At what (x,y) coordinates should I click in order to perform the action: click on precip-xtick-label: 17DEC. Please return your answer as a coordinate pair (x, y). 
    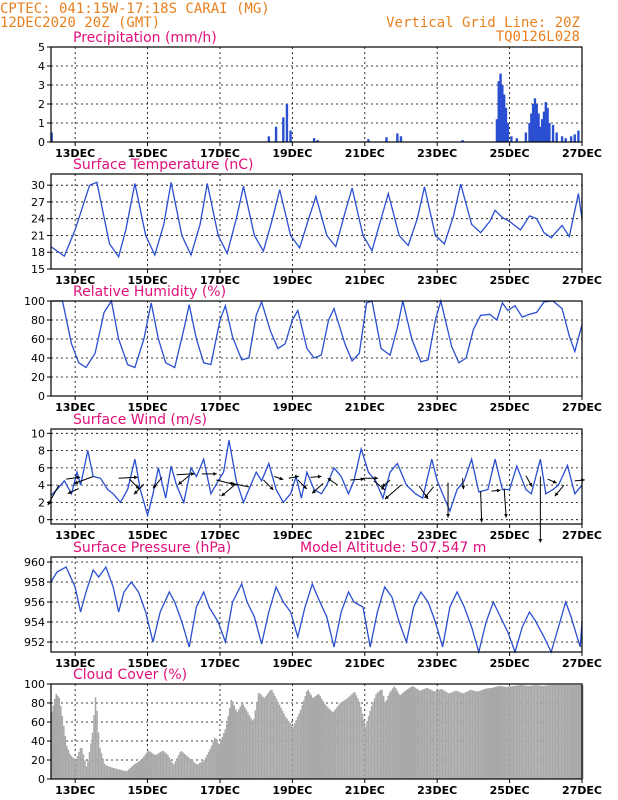
    Looking at the image, I should click on (220, 153).